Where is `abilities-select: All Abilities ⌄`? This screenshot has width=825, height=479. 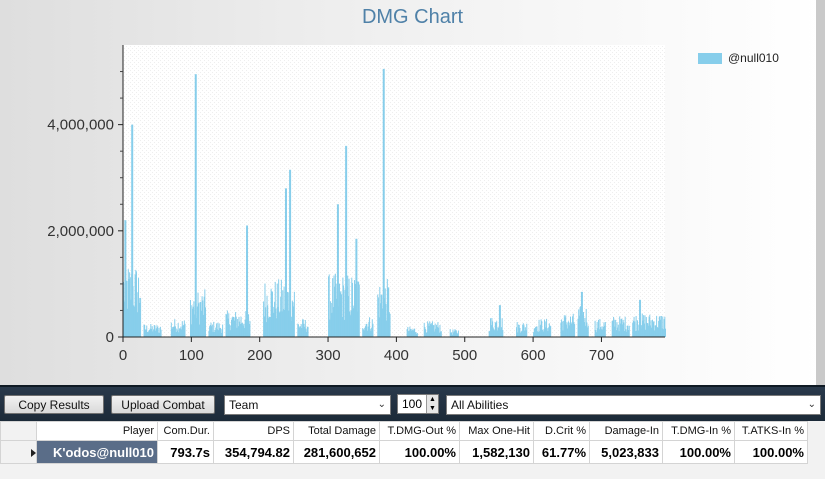 abilities-select: All Abilities ⌄ is located at coordinates (633, 405).